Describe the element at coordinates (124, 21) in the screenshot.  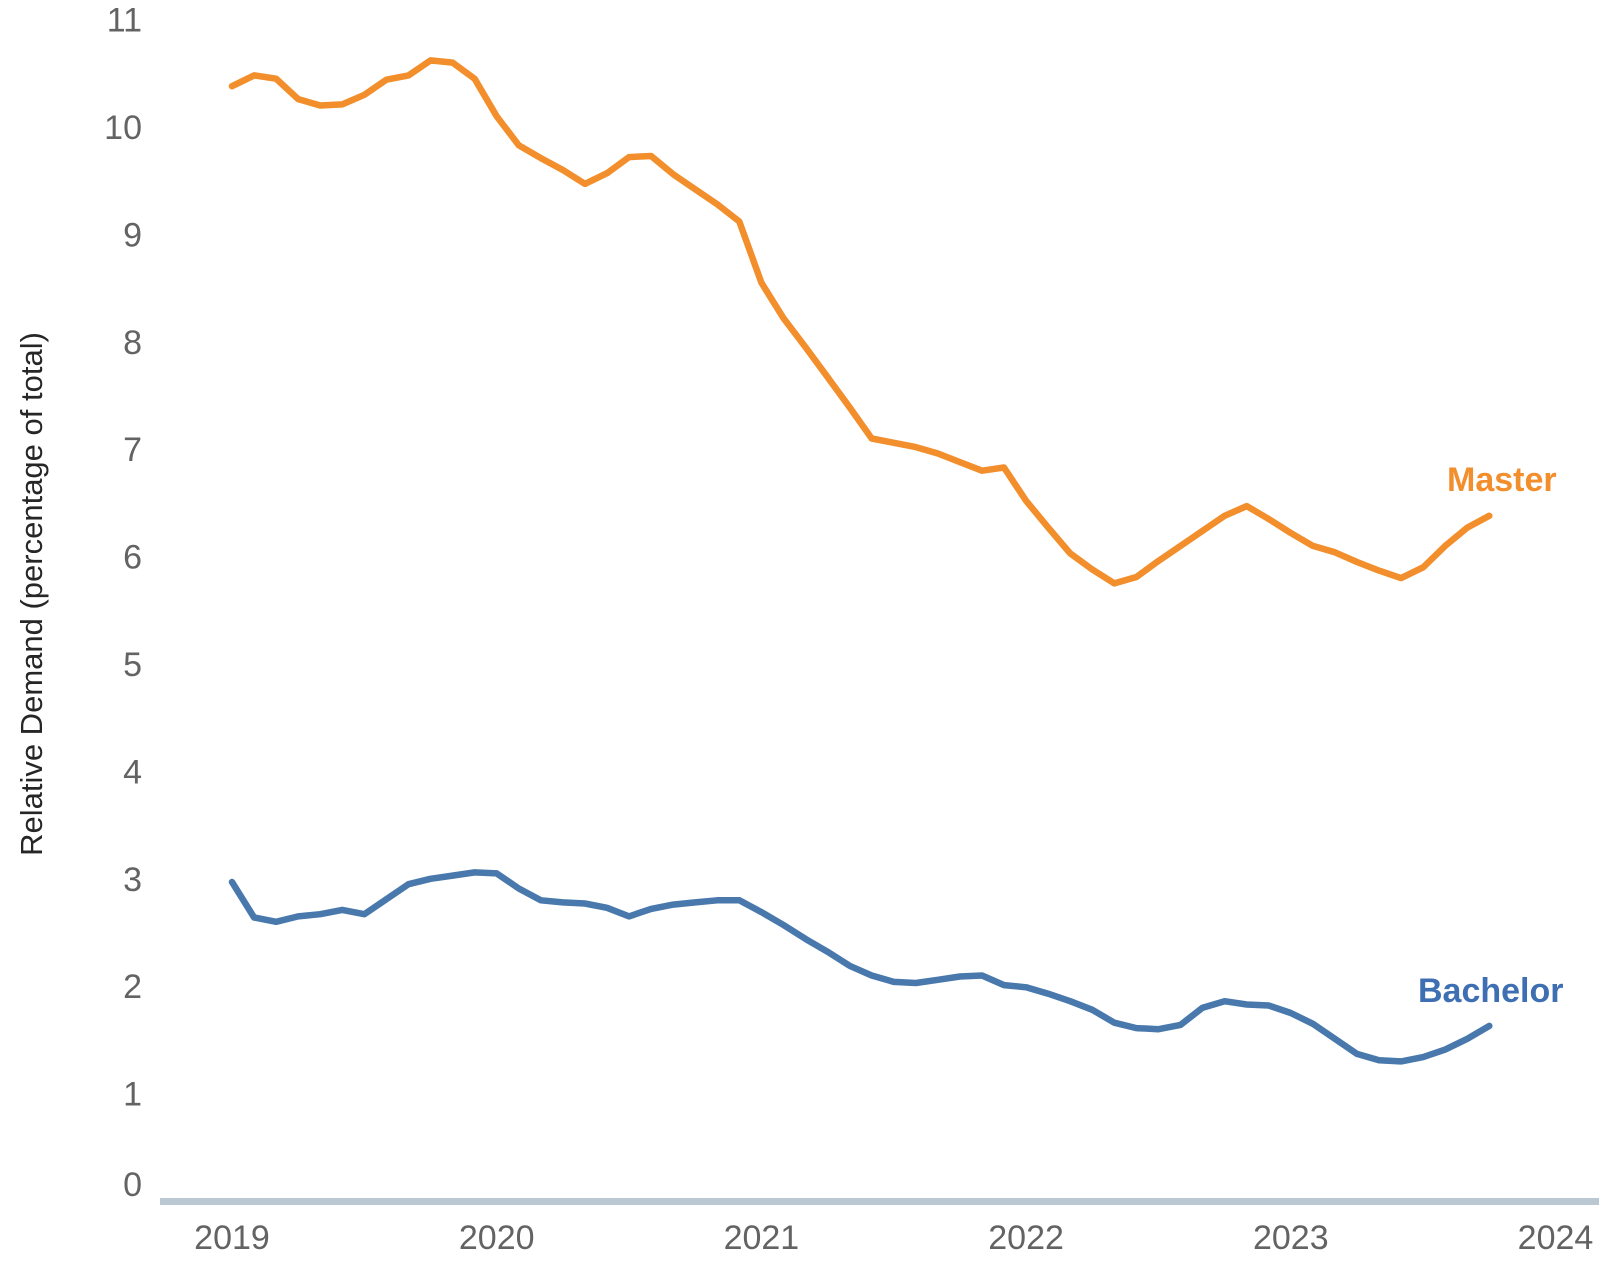
I see `y-tick-label: 11` at that location.